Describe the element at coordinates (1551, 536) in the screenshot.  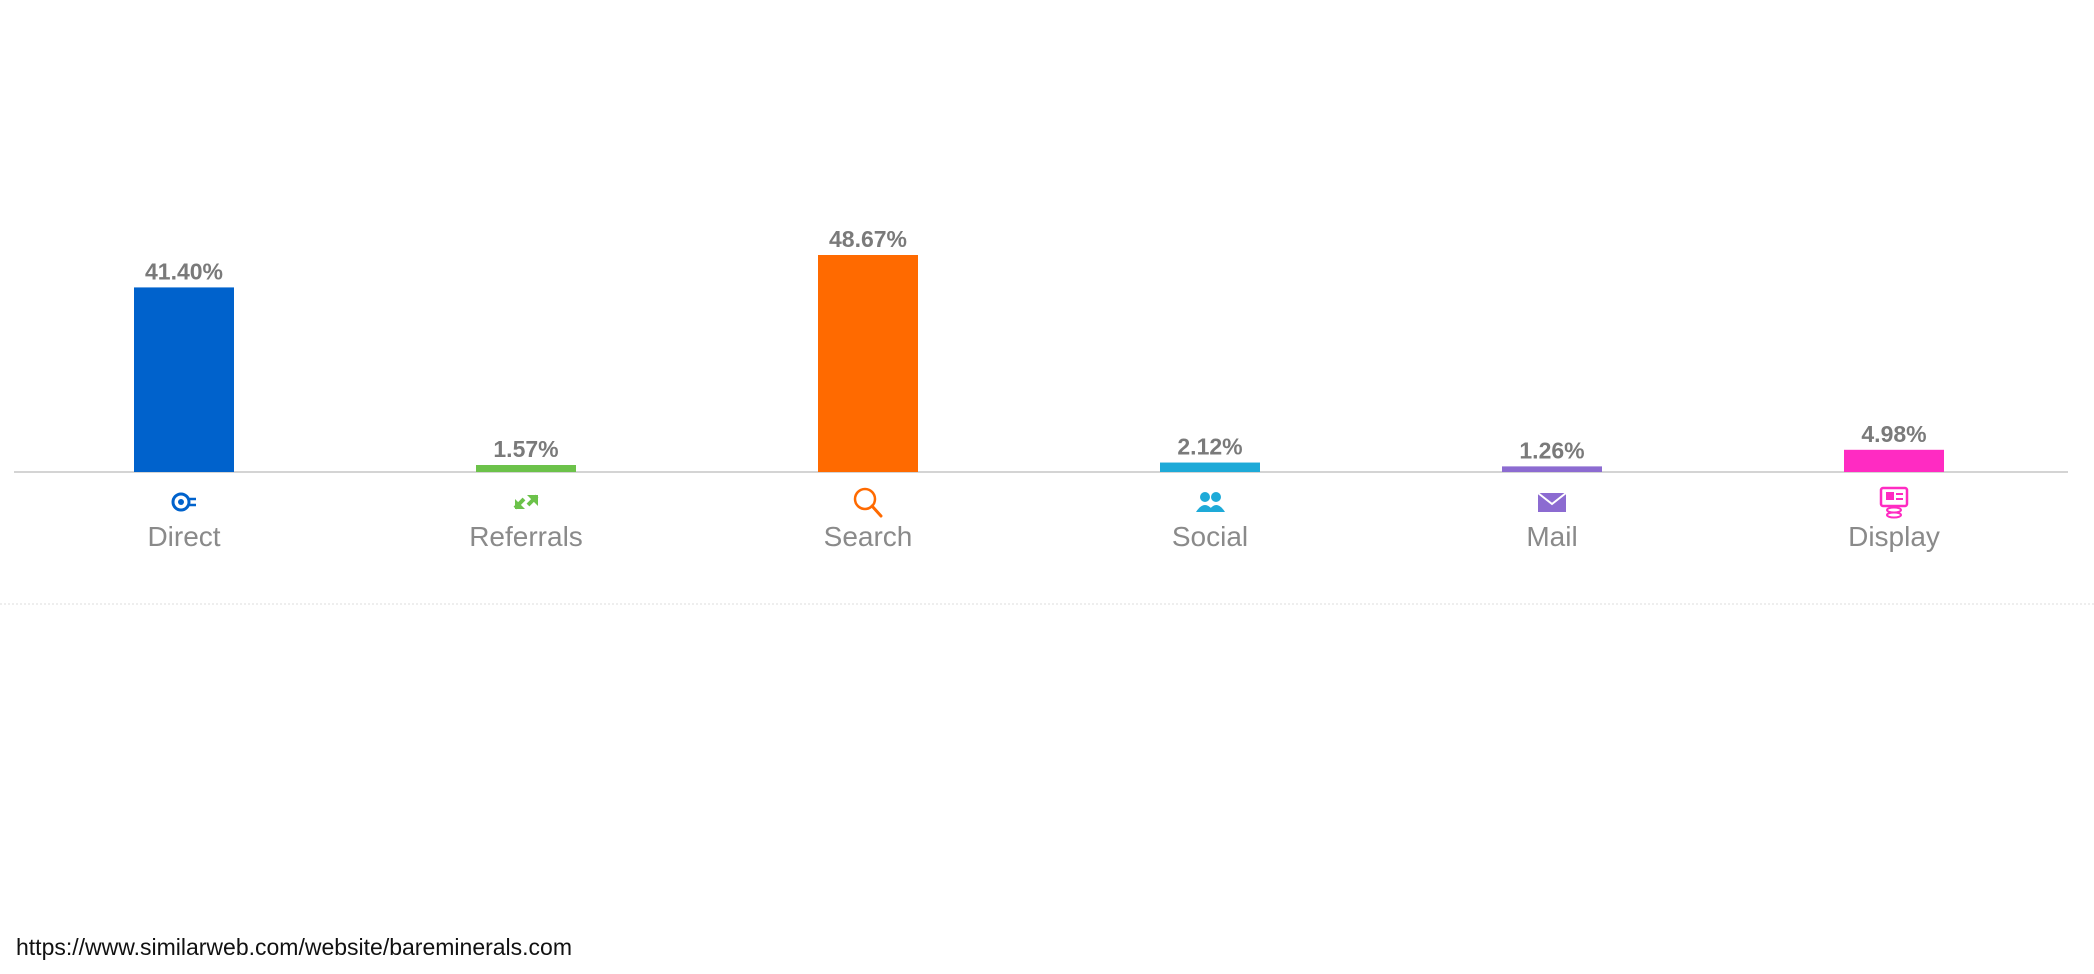
I see `category-label-mail: Mail` at that location.